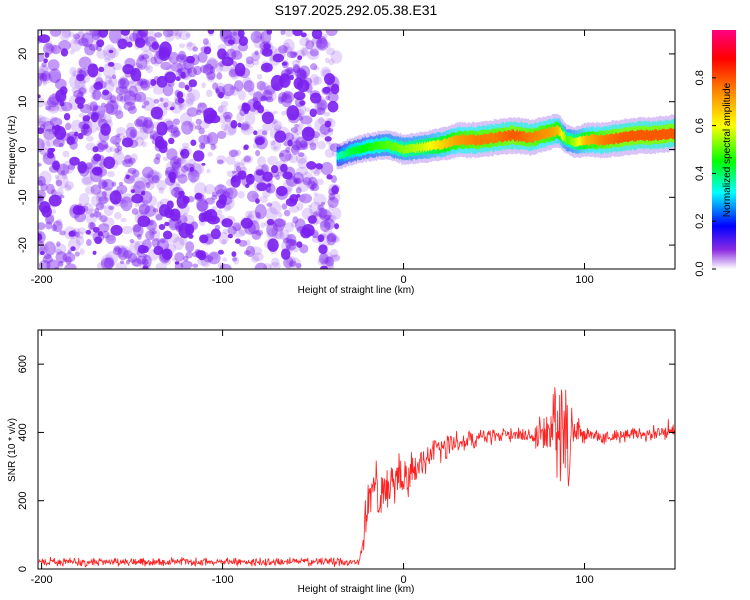  Describe the element at coordinates (23, 432) in the screenshot. I see `snr-y-tick-label: 400` at that location.